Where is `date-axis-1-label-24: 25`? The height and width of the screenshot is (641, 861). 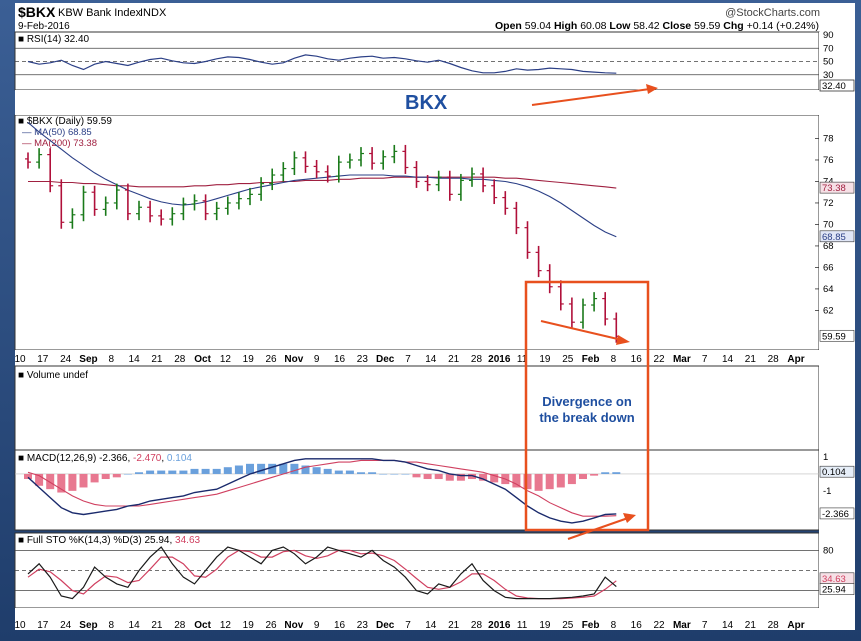 date-axis-1-label-24: 25 is located at coordinates (568, 359).